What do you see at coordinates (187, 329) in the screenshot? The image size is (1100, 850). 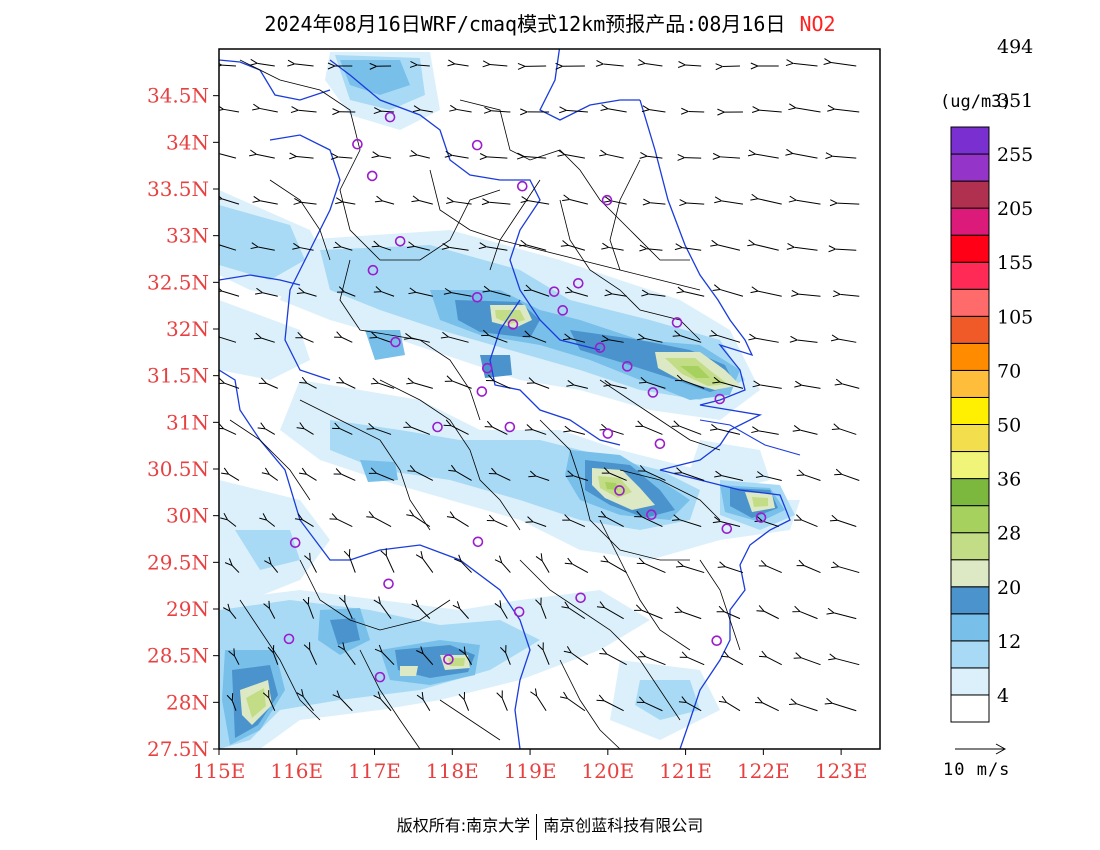 I see `lat-tick-label: 32N` at bounding box center [187, 329].